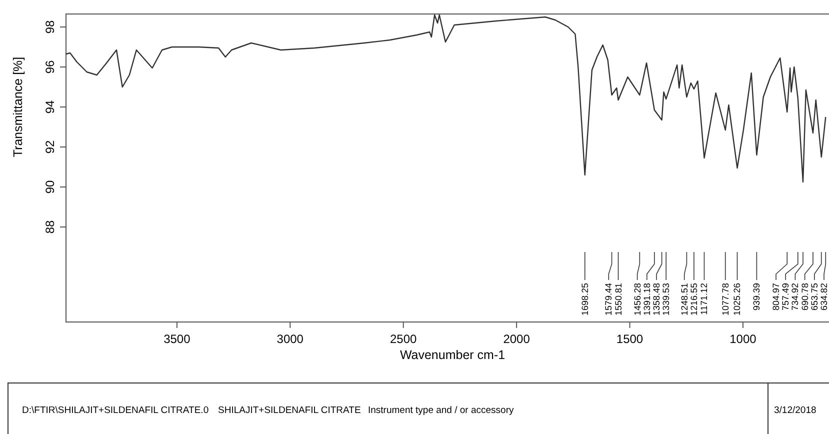 Image resolution: width=829 pixels, height=434 pixels. Describe the element at coordinates (824, 297) in the screenshot. I see `annotation: 634.82` at that location.